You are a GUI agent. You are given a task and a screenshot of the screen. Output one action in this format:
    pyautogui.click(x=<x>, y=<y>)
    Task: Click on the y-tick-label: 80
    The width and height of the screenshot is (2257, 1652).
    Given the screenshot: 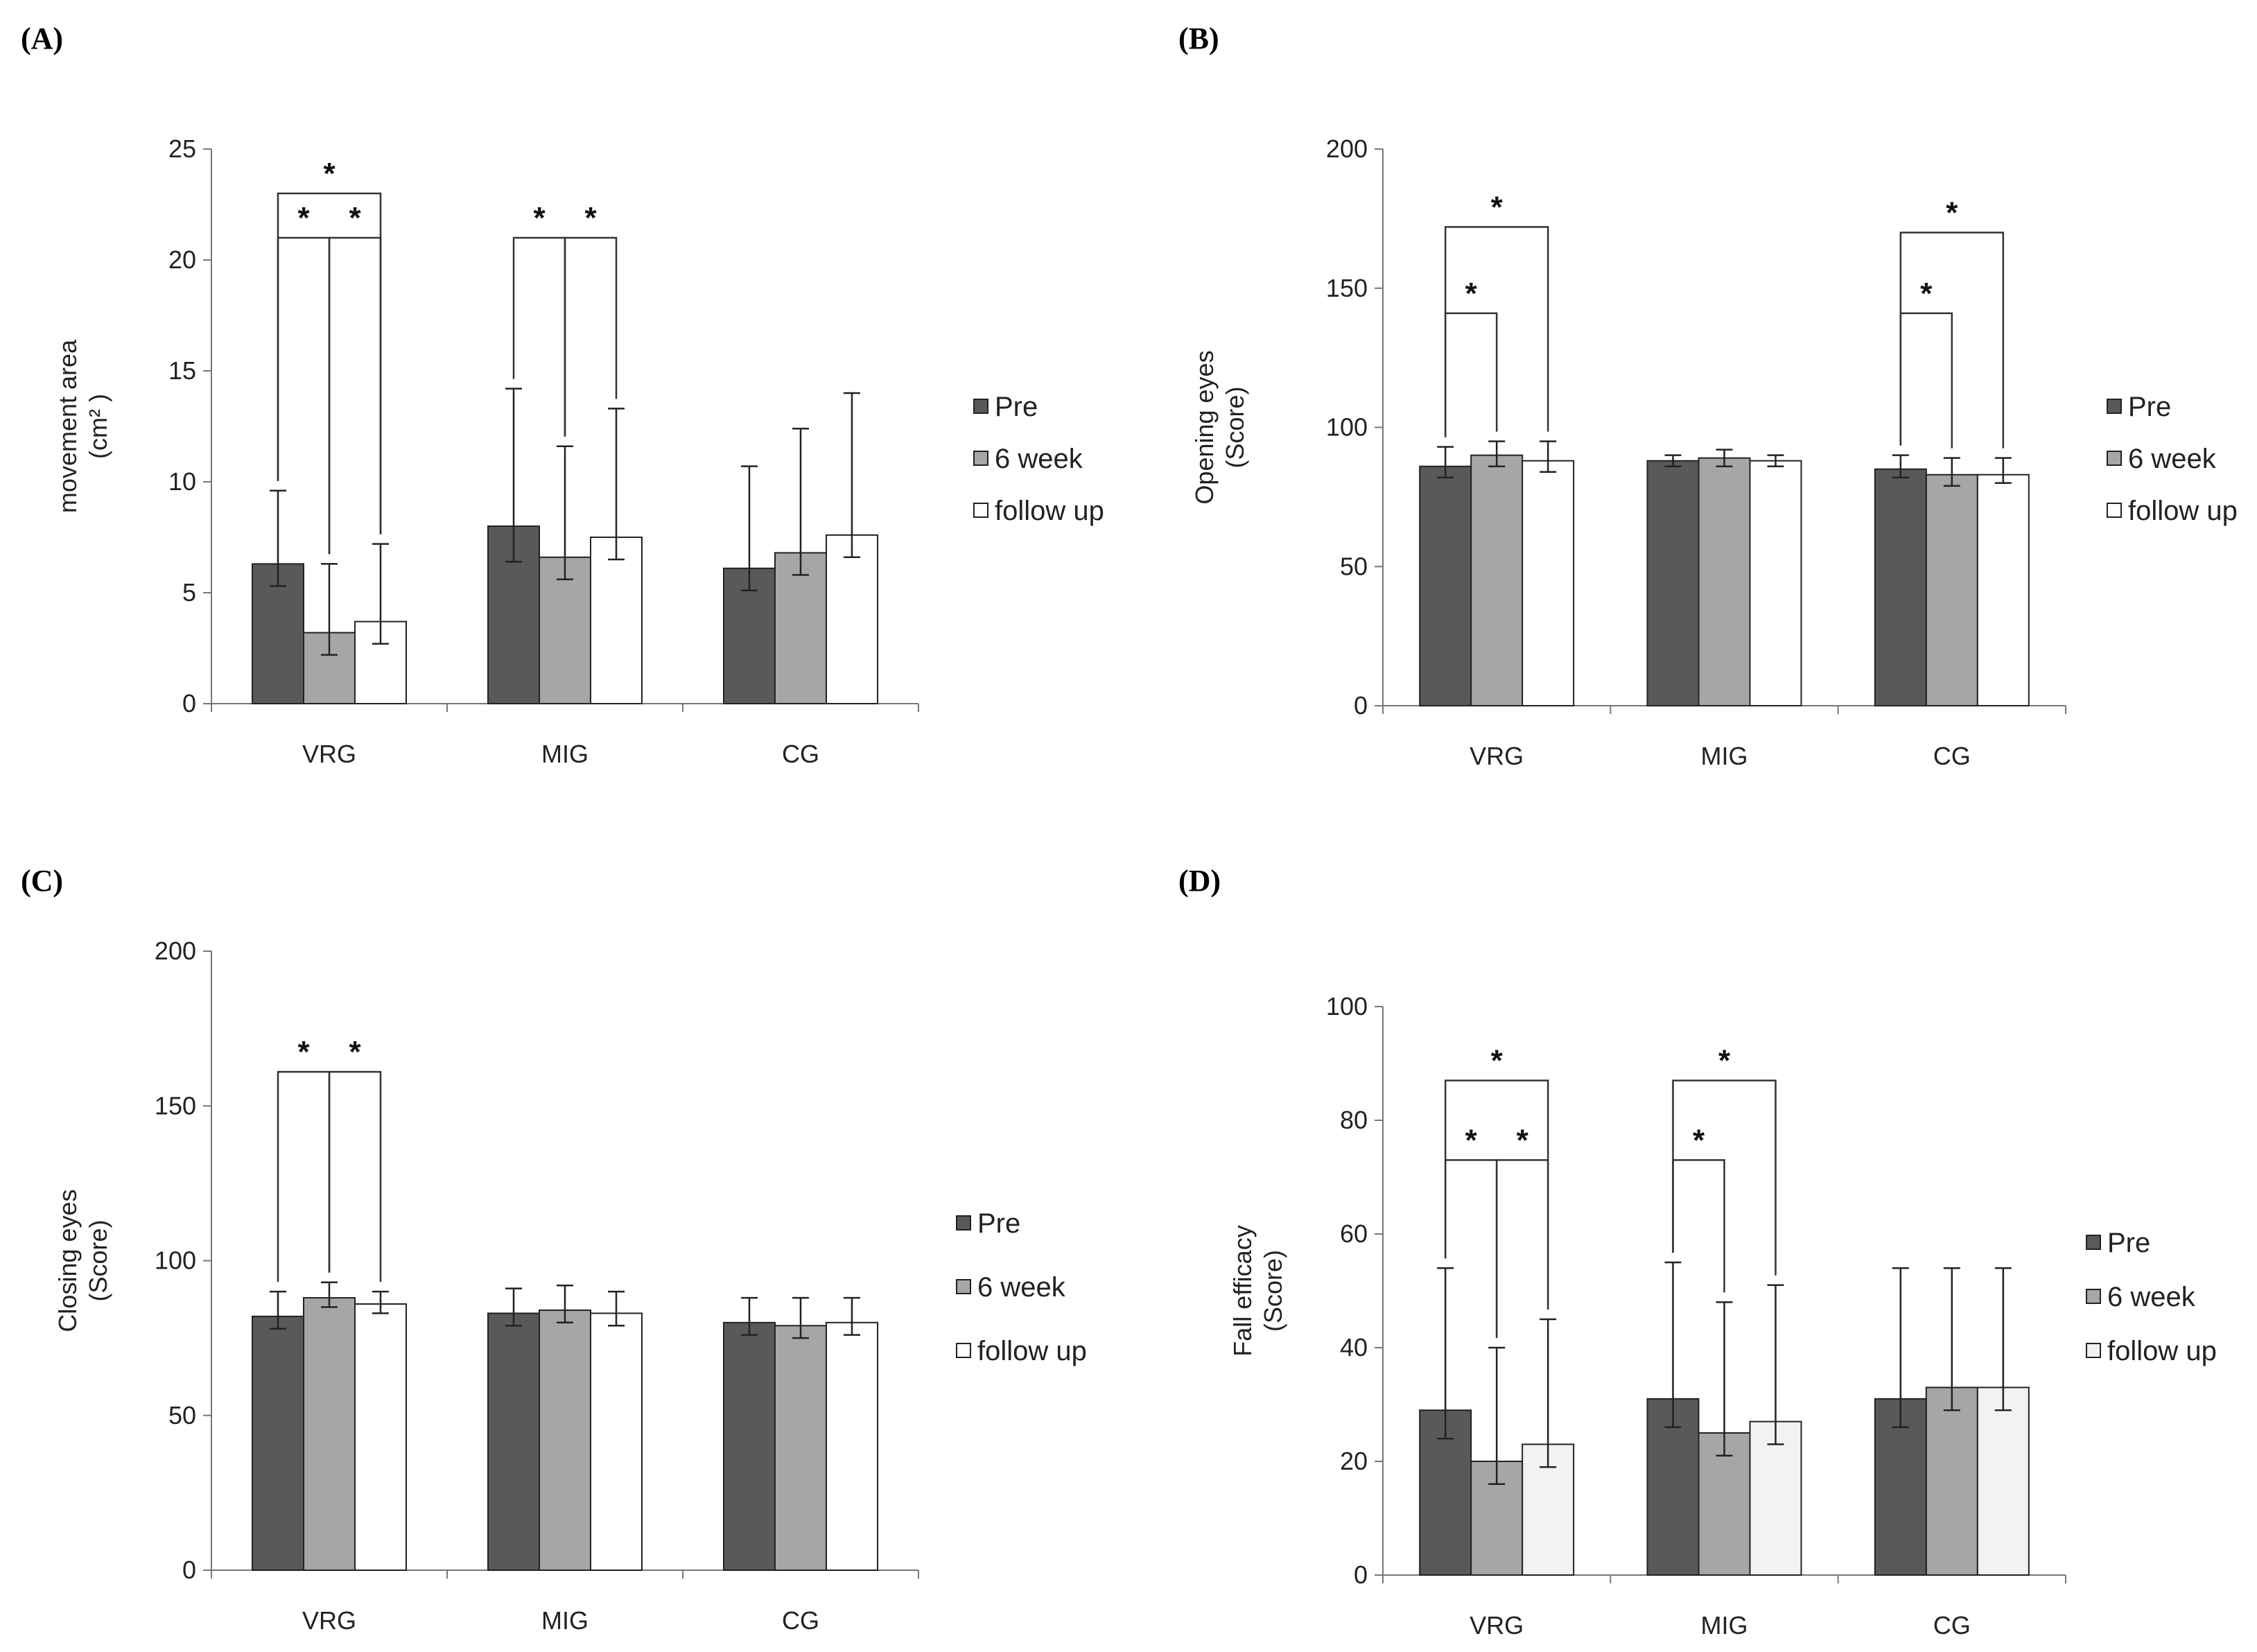 What is the action you would take?
    pyautogui.click(x=1354, y=1120)
    